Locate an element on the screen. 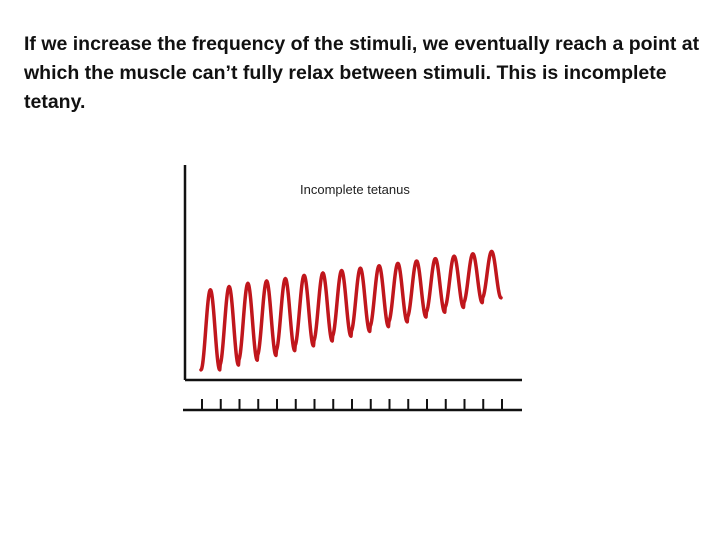 The height and width of the screenshot is (540, 720). muscle-tension-trace is located at coordinates (351, 310).